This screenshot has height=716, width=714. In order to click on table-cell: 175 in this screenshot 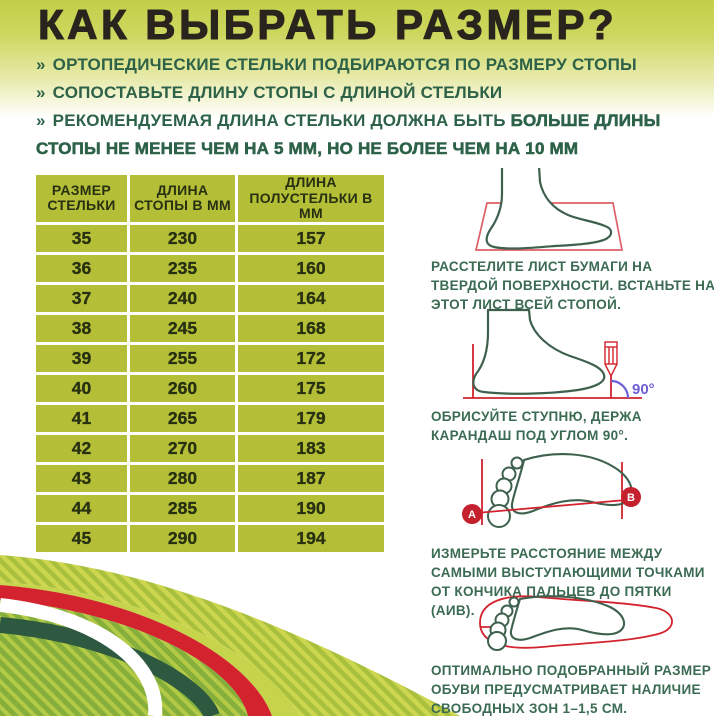, I will do `click(311, 388)`.